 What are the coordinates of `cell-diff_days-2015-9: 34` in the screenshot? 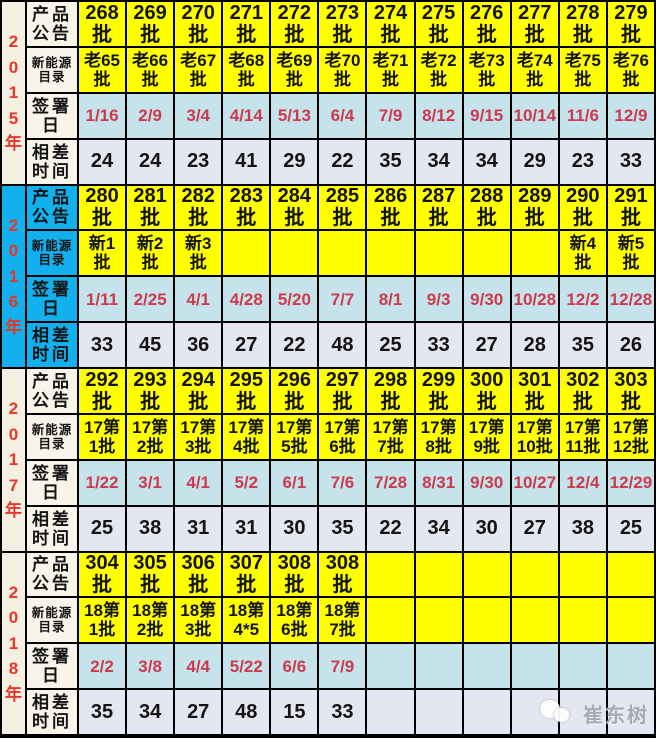 It's located at (486, 161).